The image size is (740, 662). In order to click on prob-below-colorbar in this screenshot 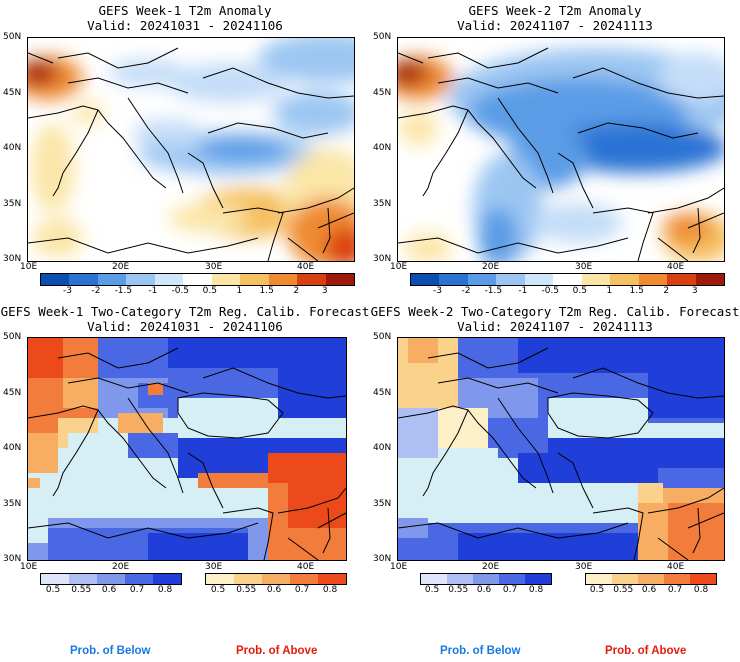, I will do `click(111, 579)`.